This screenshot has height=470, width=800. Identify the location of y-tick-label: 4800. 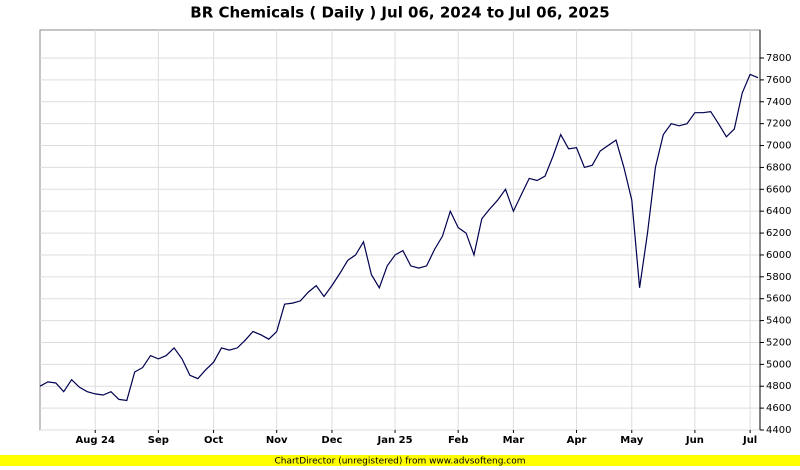
(778, 386).